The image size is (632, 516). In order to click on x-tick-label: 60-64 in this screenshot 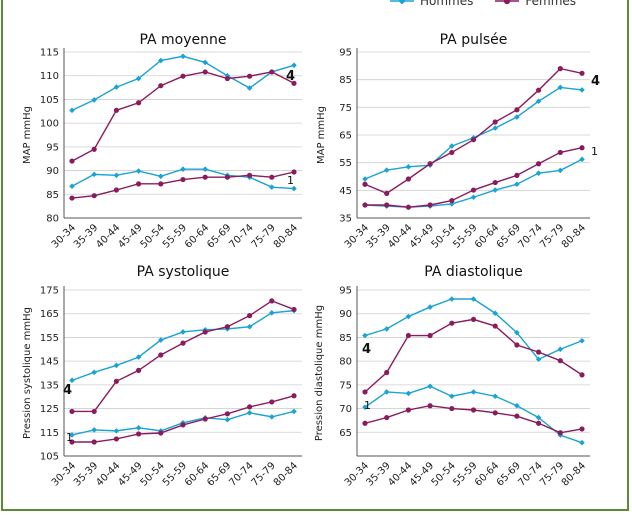, I will do `click(197, 474)`.